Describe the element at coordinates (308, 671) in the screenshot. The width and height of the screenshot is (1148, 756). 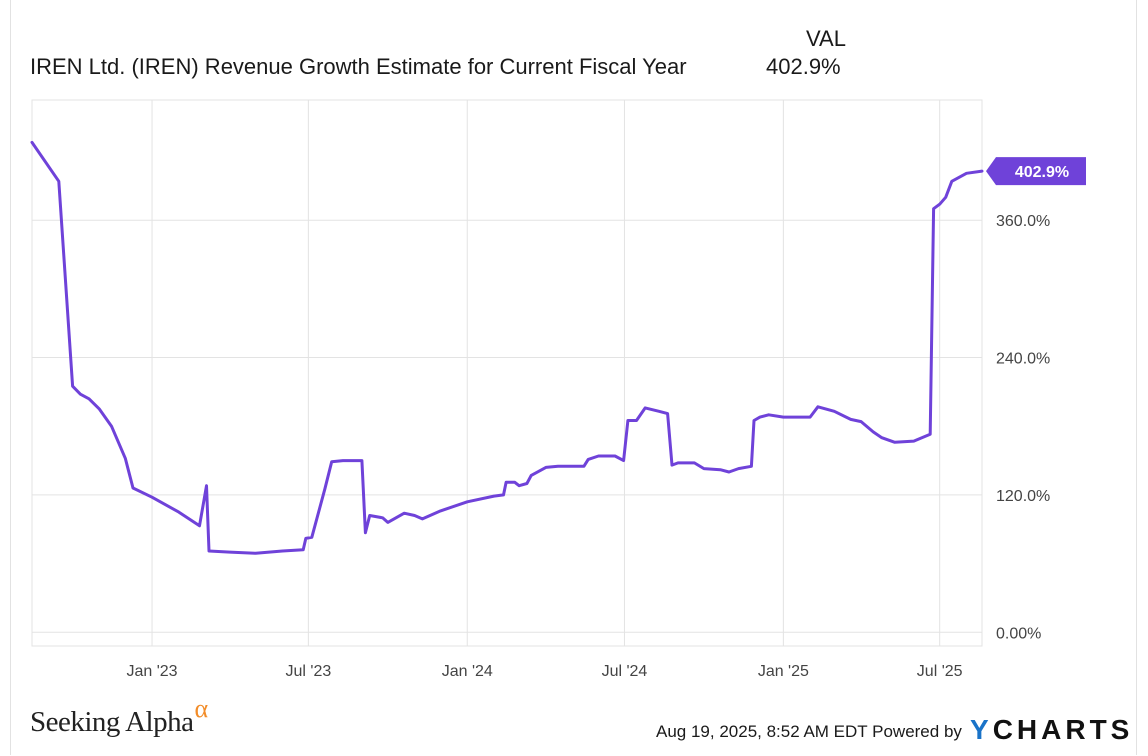
I see `x-tick-label: Jul '23` at that location.